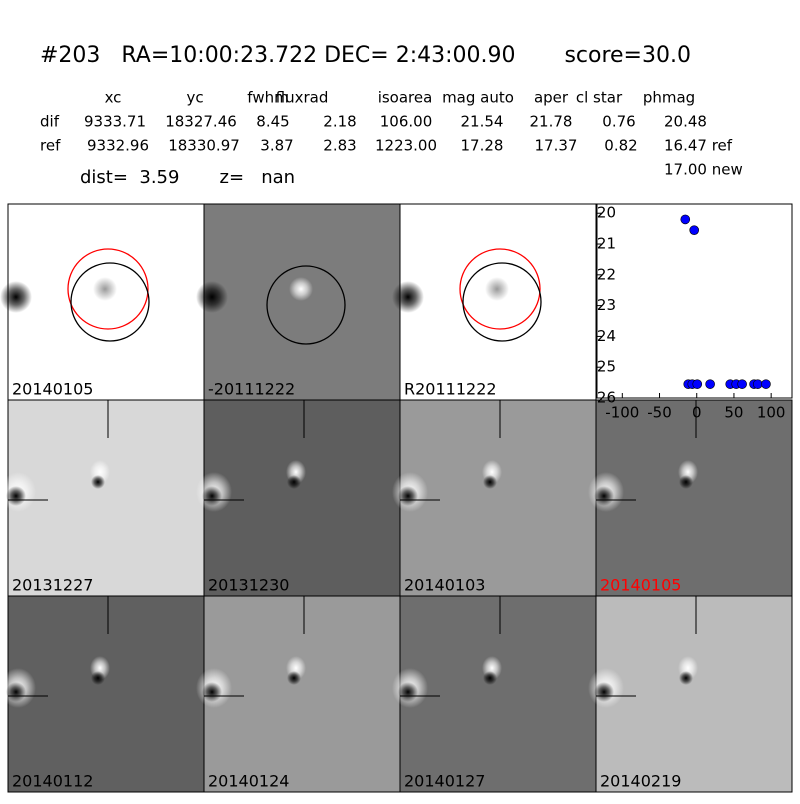  What do you see at coordinates (606, 274) in the screenshot?
I see `y-tick-label: 22` at bounding box center [606, 274].